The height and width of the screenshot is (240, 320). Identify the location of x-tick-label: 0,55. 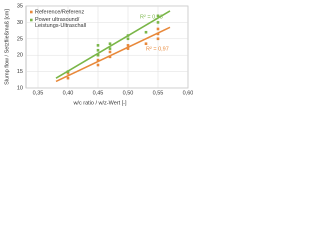
(158, 93).